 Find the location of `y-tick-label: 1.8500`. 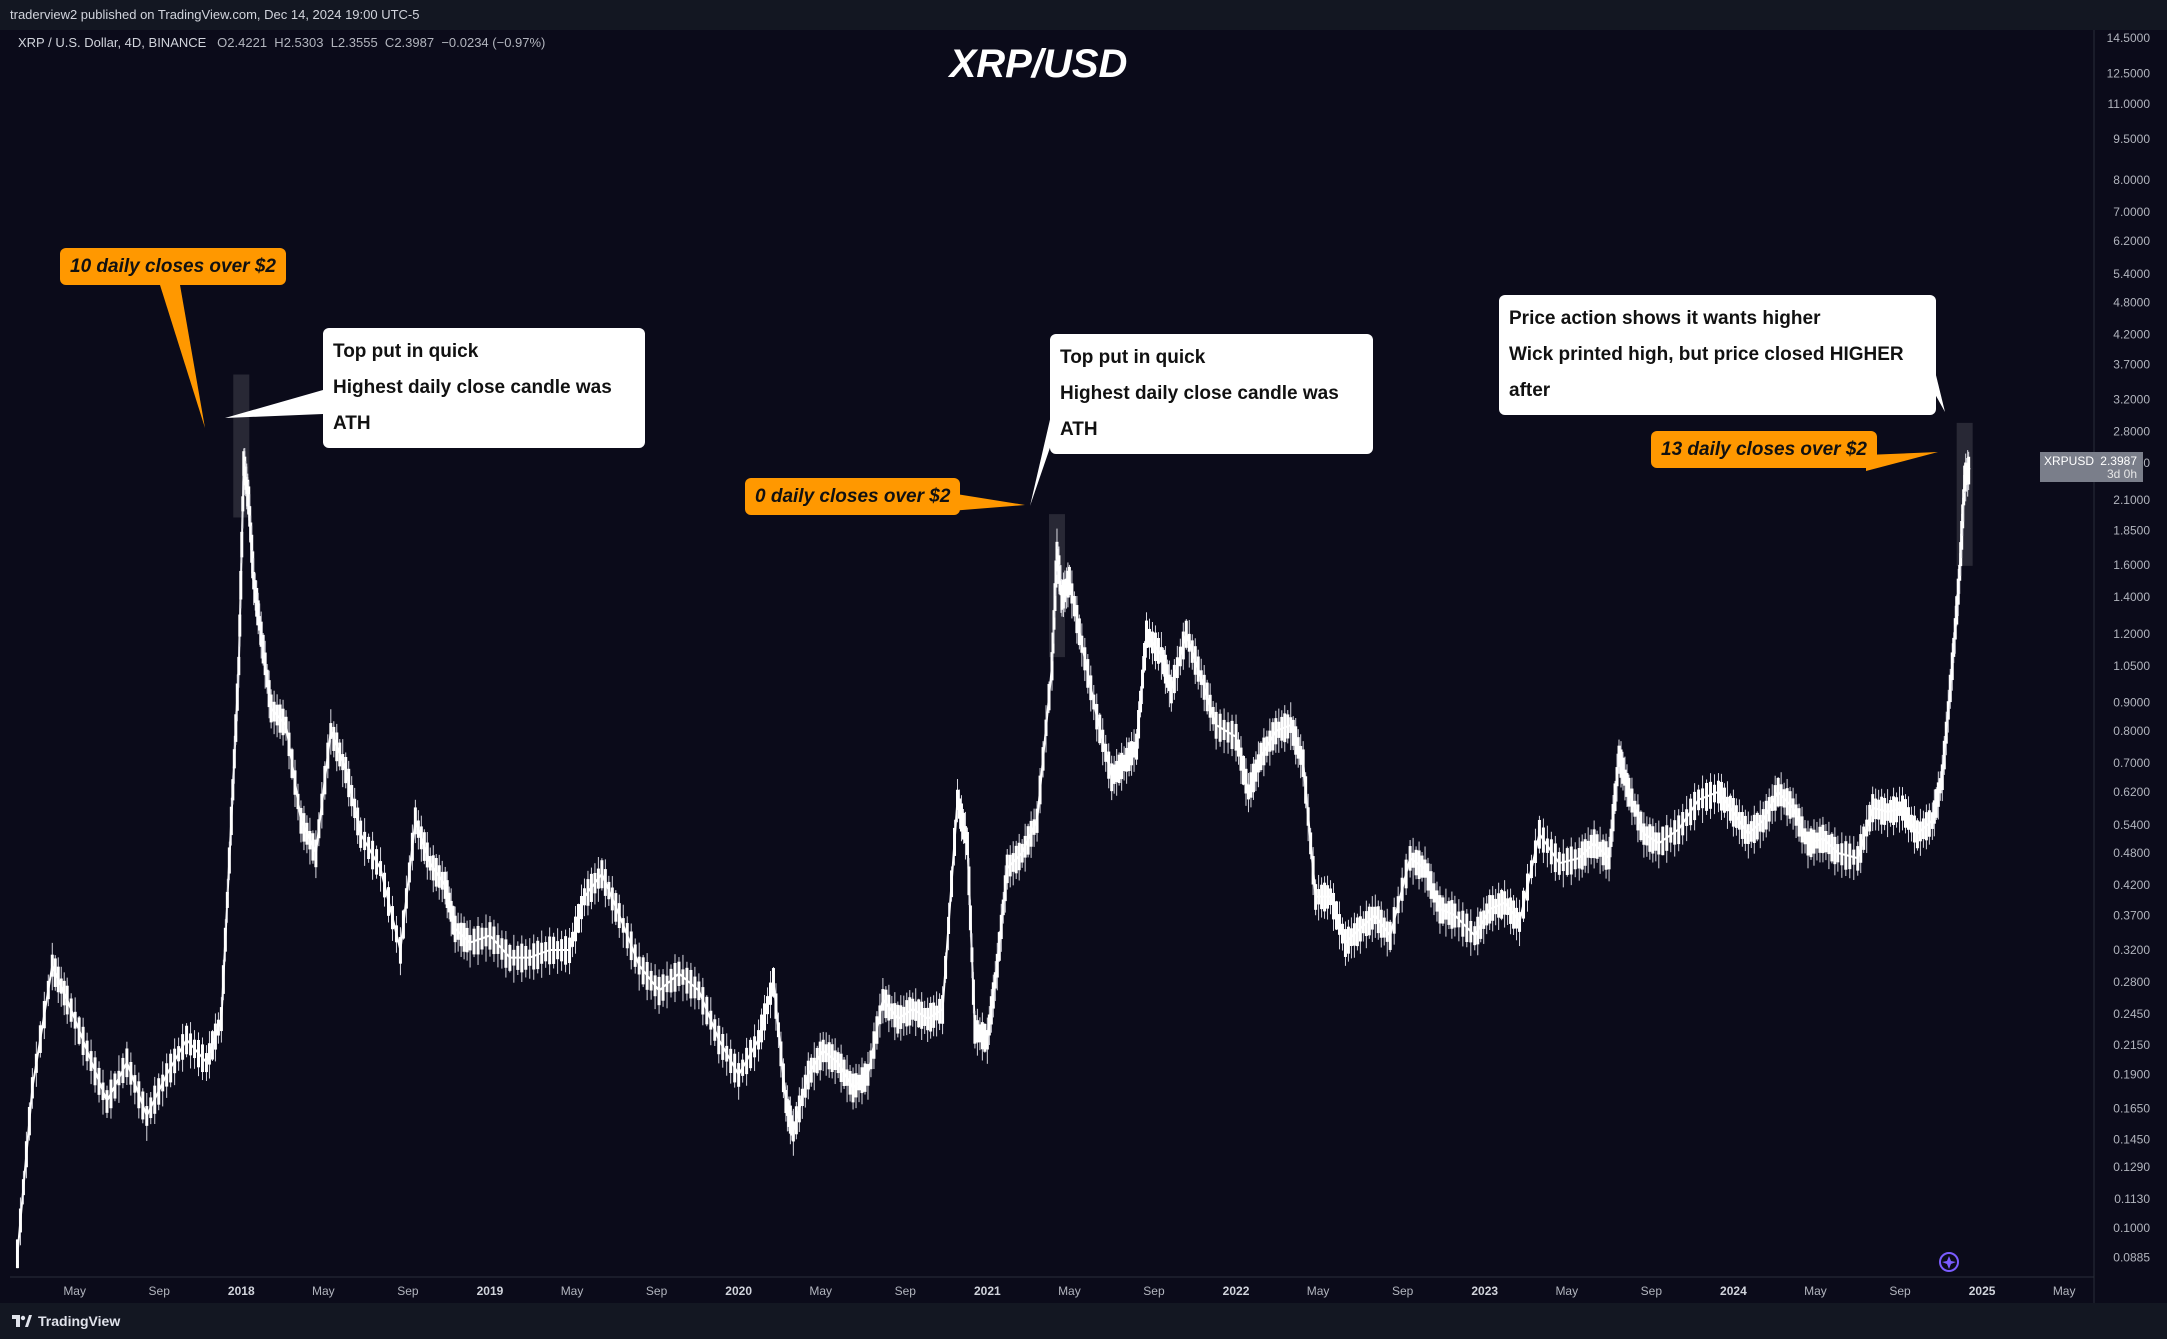

y-tick-label: 1.8500 is located at coordinates (2131, 530).